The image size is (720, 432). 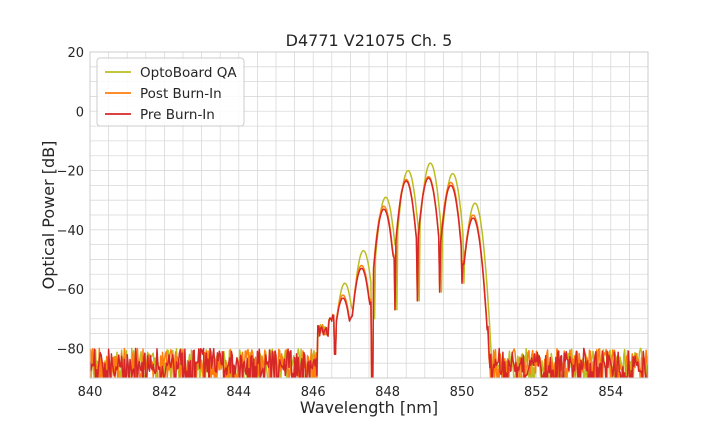 I want to click on y-tick-label: −20, so click(x=70, y=172).